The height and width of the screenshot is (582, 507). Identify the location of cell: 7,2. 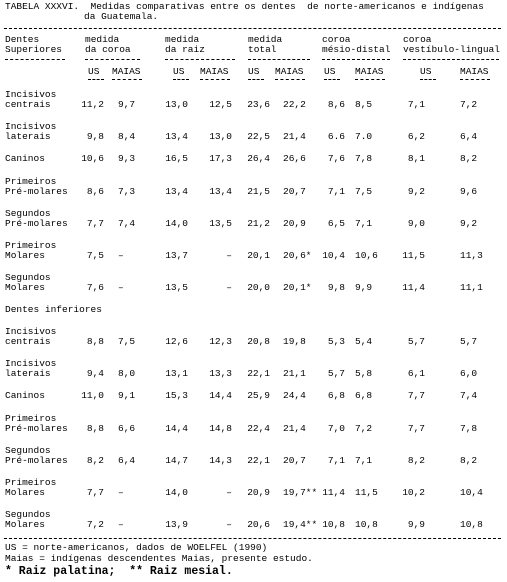
(364, 428).